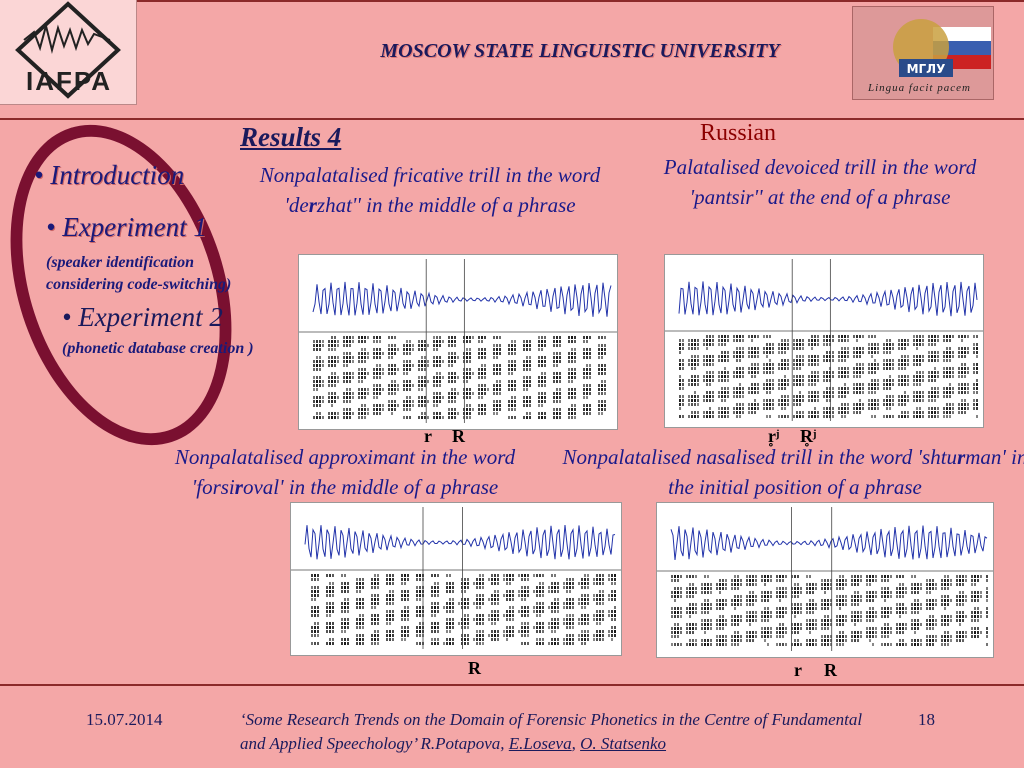 The width and height of the screenshot is (1024, 768). Describe the element at coordinates (926, 719) in the screenshot. I see `page-number: 18` at that location.